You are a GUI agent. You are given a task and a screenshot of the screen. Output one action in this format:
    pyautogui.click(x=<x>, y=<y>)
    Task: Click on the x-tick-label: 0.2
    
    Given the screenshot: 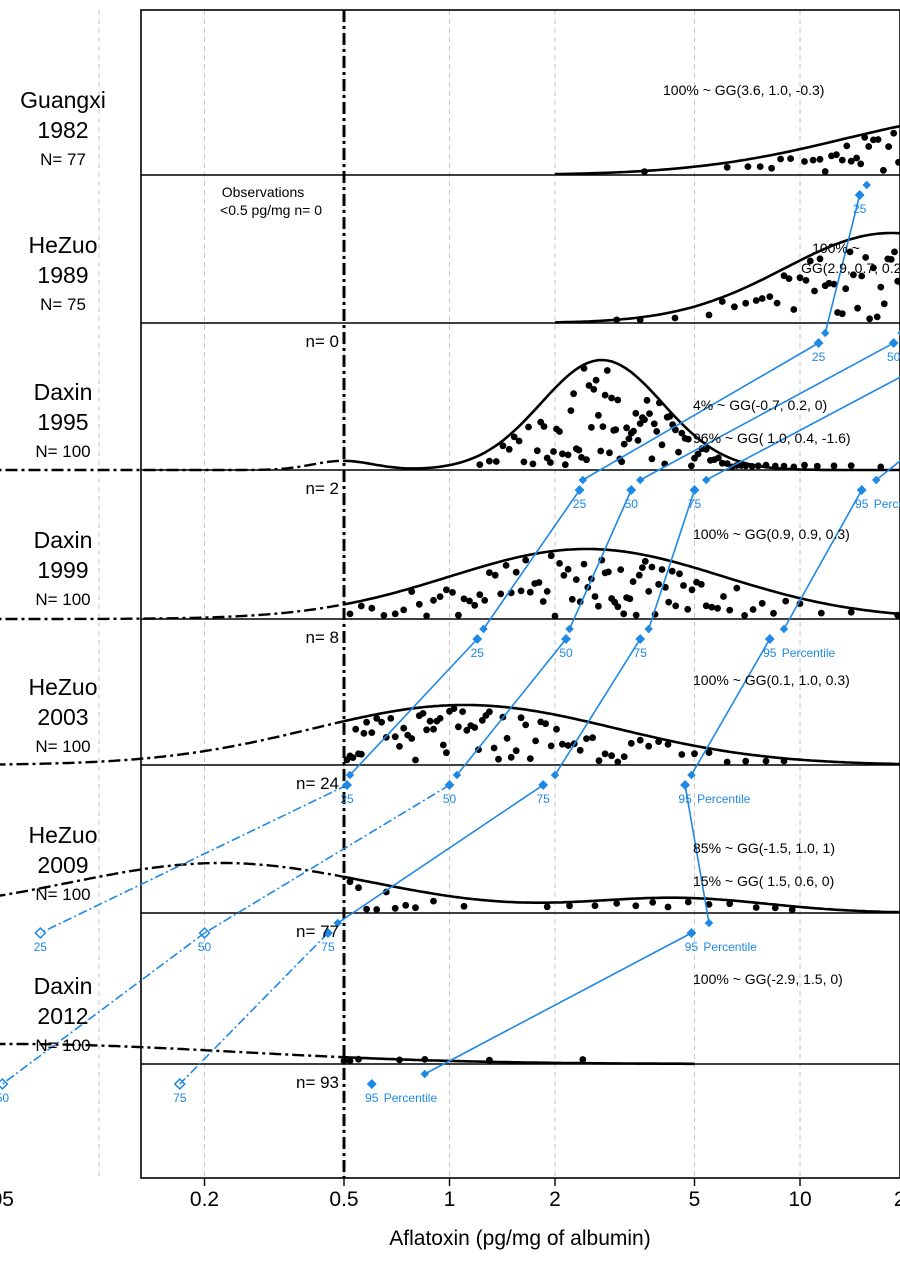 What is the action you would take?
    pyautogui.click(x=204, y=1199)
    